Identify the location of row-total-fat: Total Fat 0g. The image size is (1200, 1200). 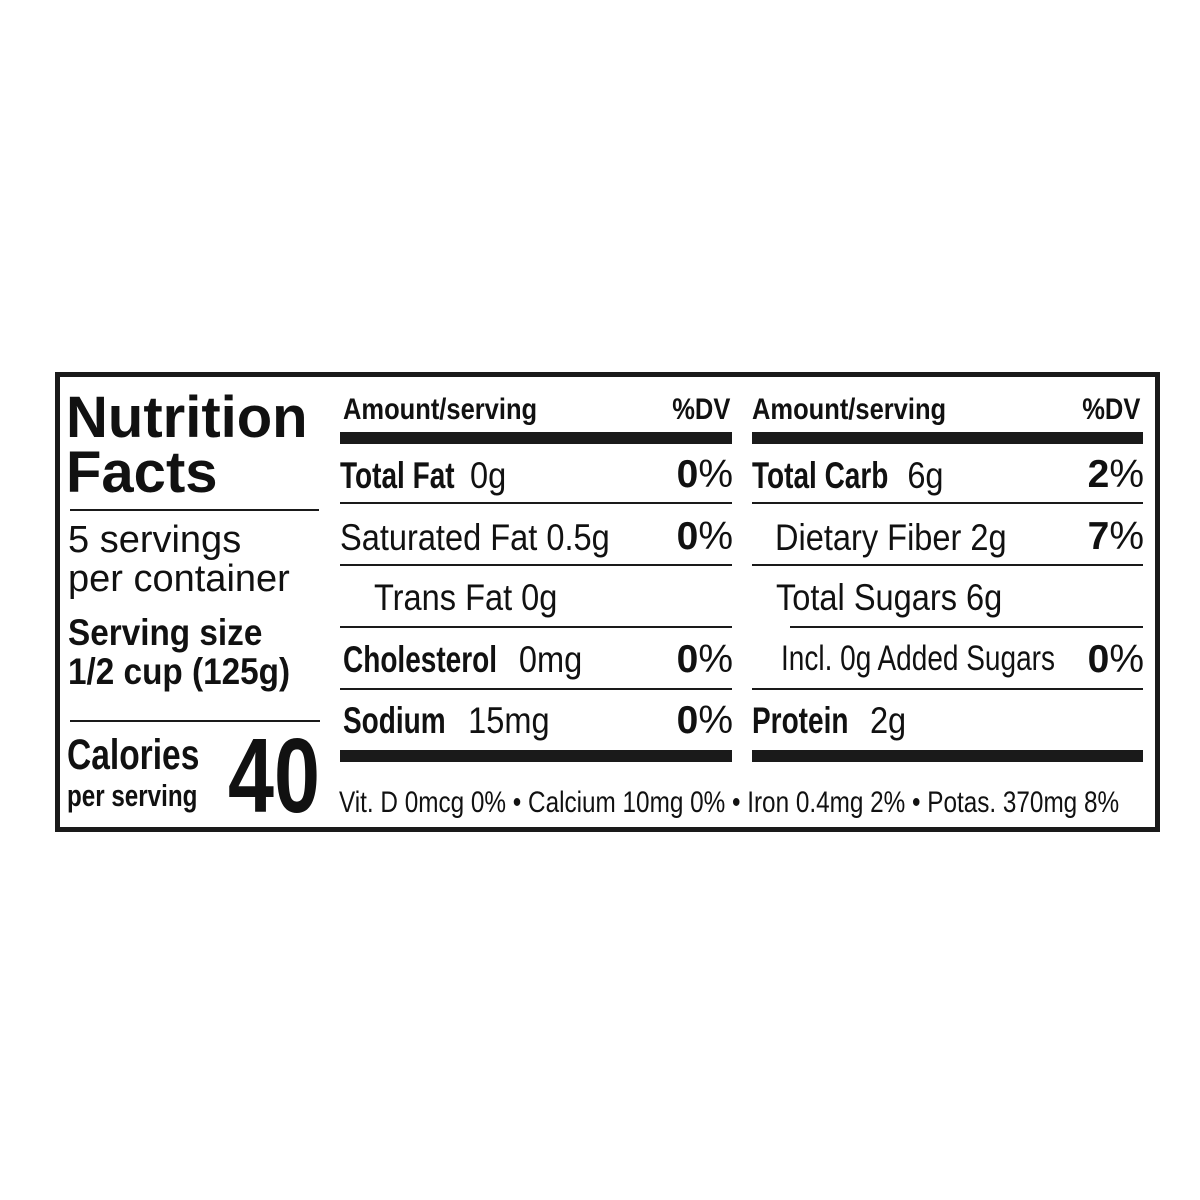
(423, 475).